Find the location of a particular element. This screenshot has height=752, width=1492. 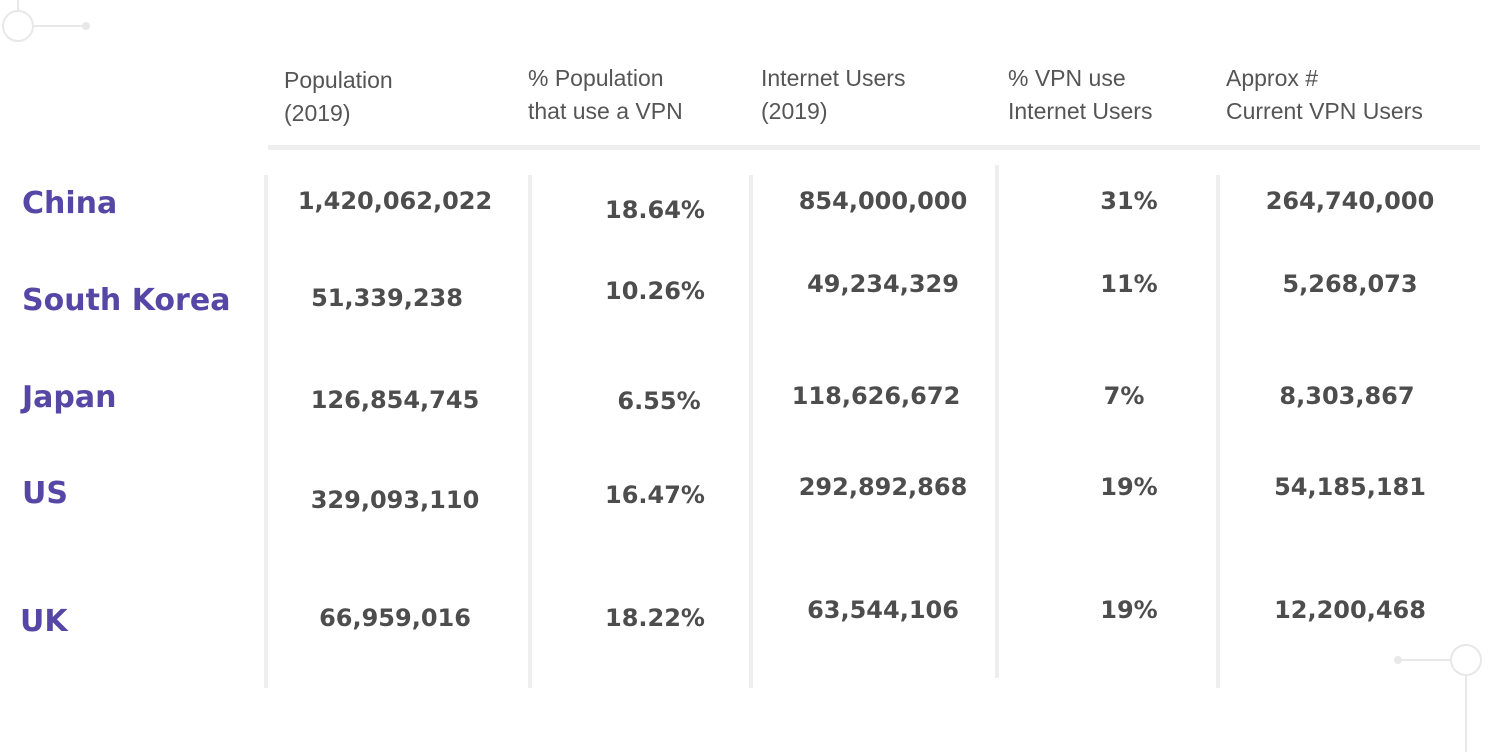

table-cell: 51,339,238 is located at coordinates (387, 298).